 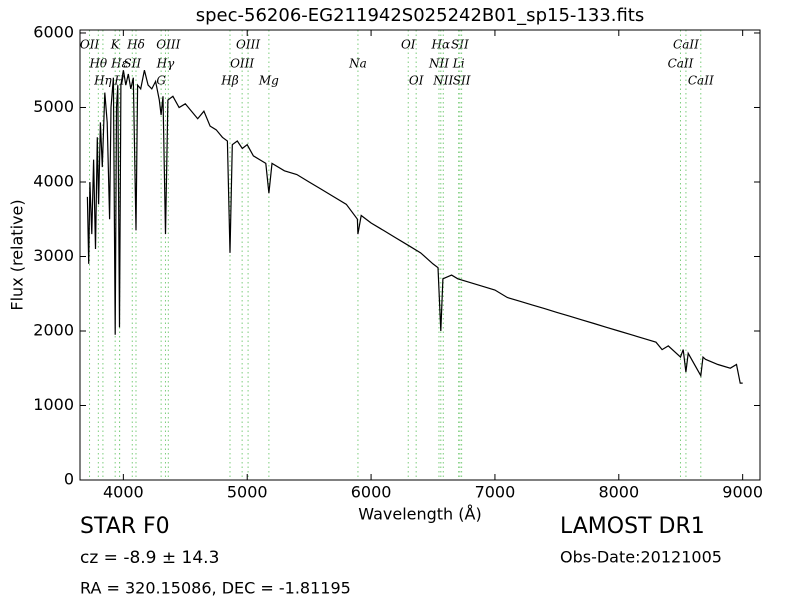 I want to click on spectral-line-label: Hδ, so click(x=135, y=45).